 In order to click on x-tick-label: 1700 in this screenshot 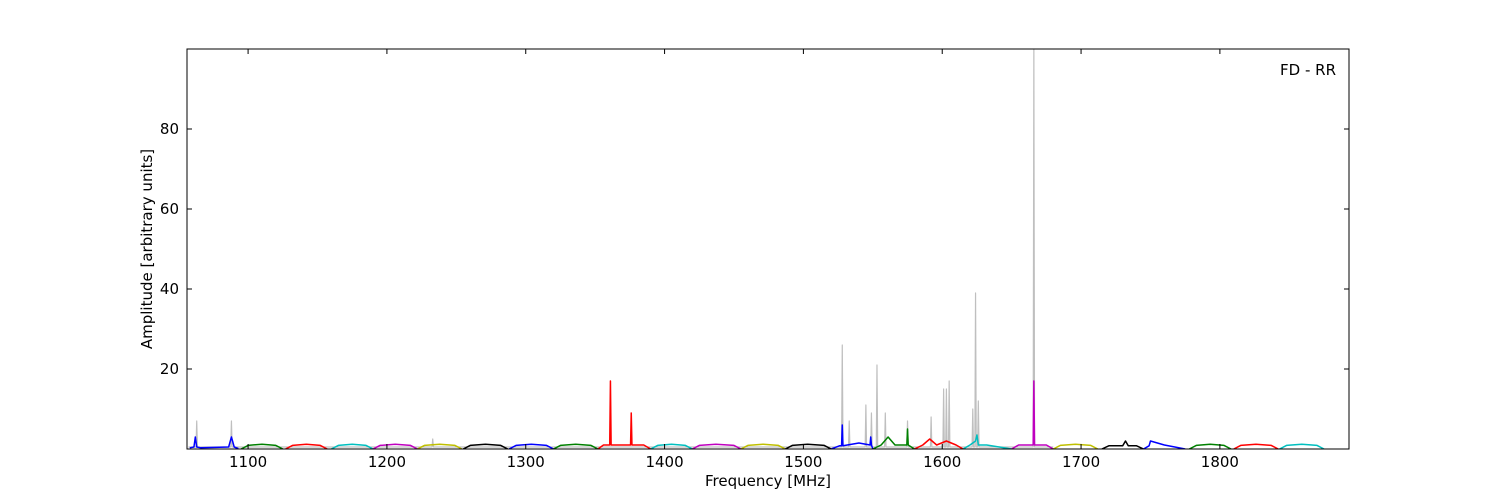, I will do `click(1081, 462)`.